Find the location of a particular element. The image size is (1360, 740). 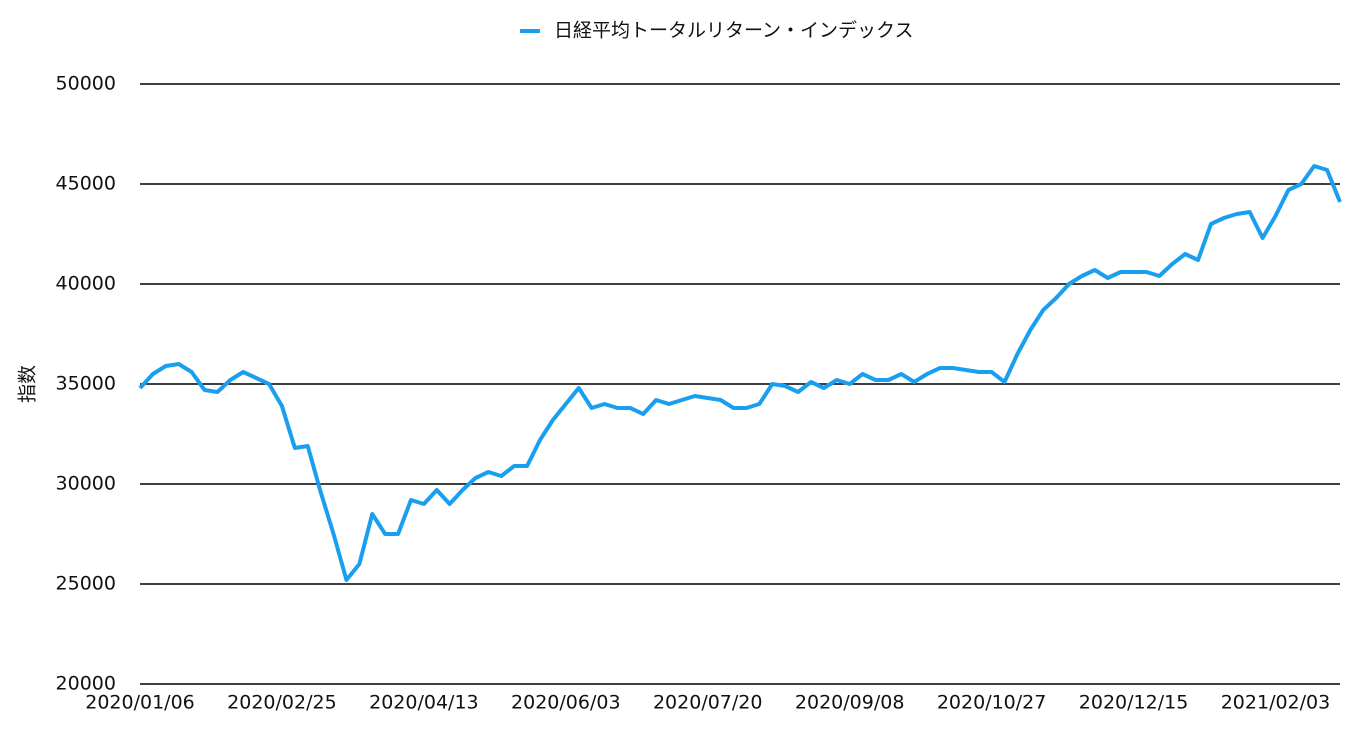

y-tick-label: 35000 is located at coordinates (86, 384).